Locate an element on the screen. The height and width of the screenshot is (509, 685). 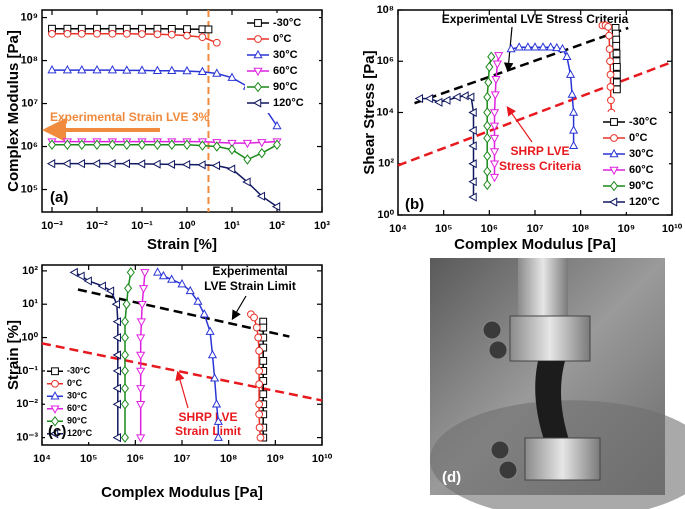
photo-clamp is located at coordinates (550, 338).